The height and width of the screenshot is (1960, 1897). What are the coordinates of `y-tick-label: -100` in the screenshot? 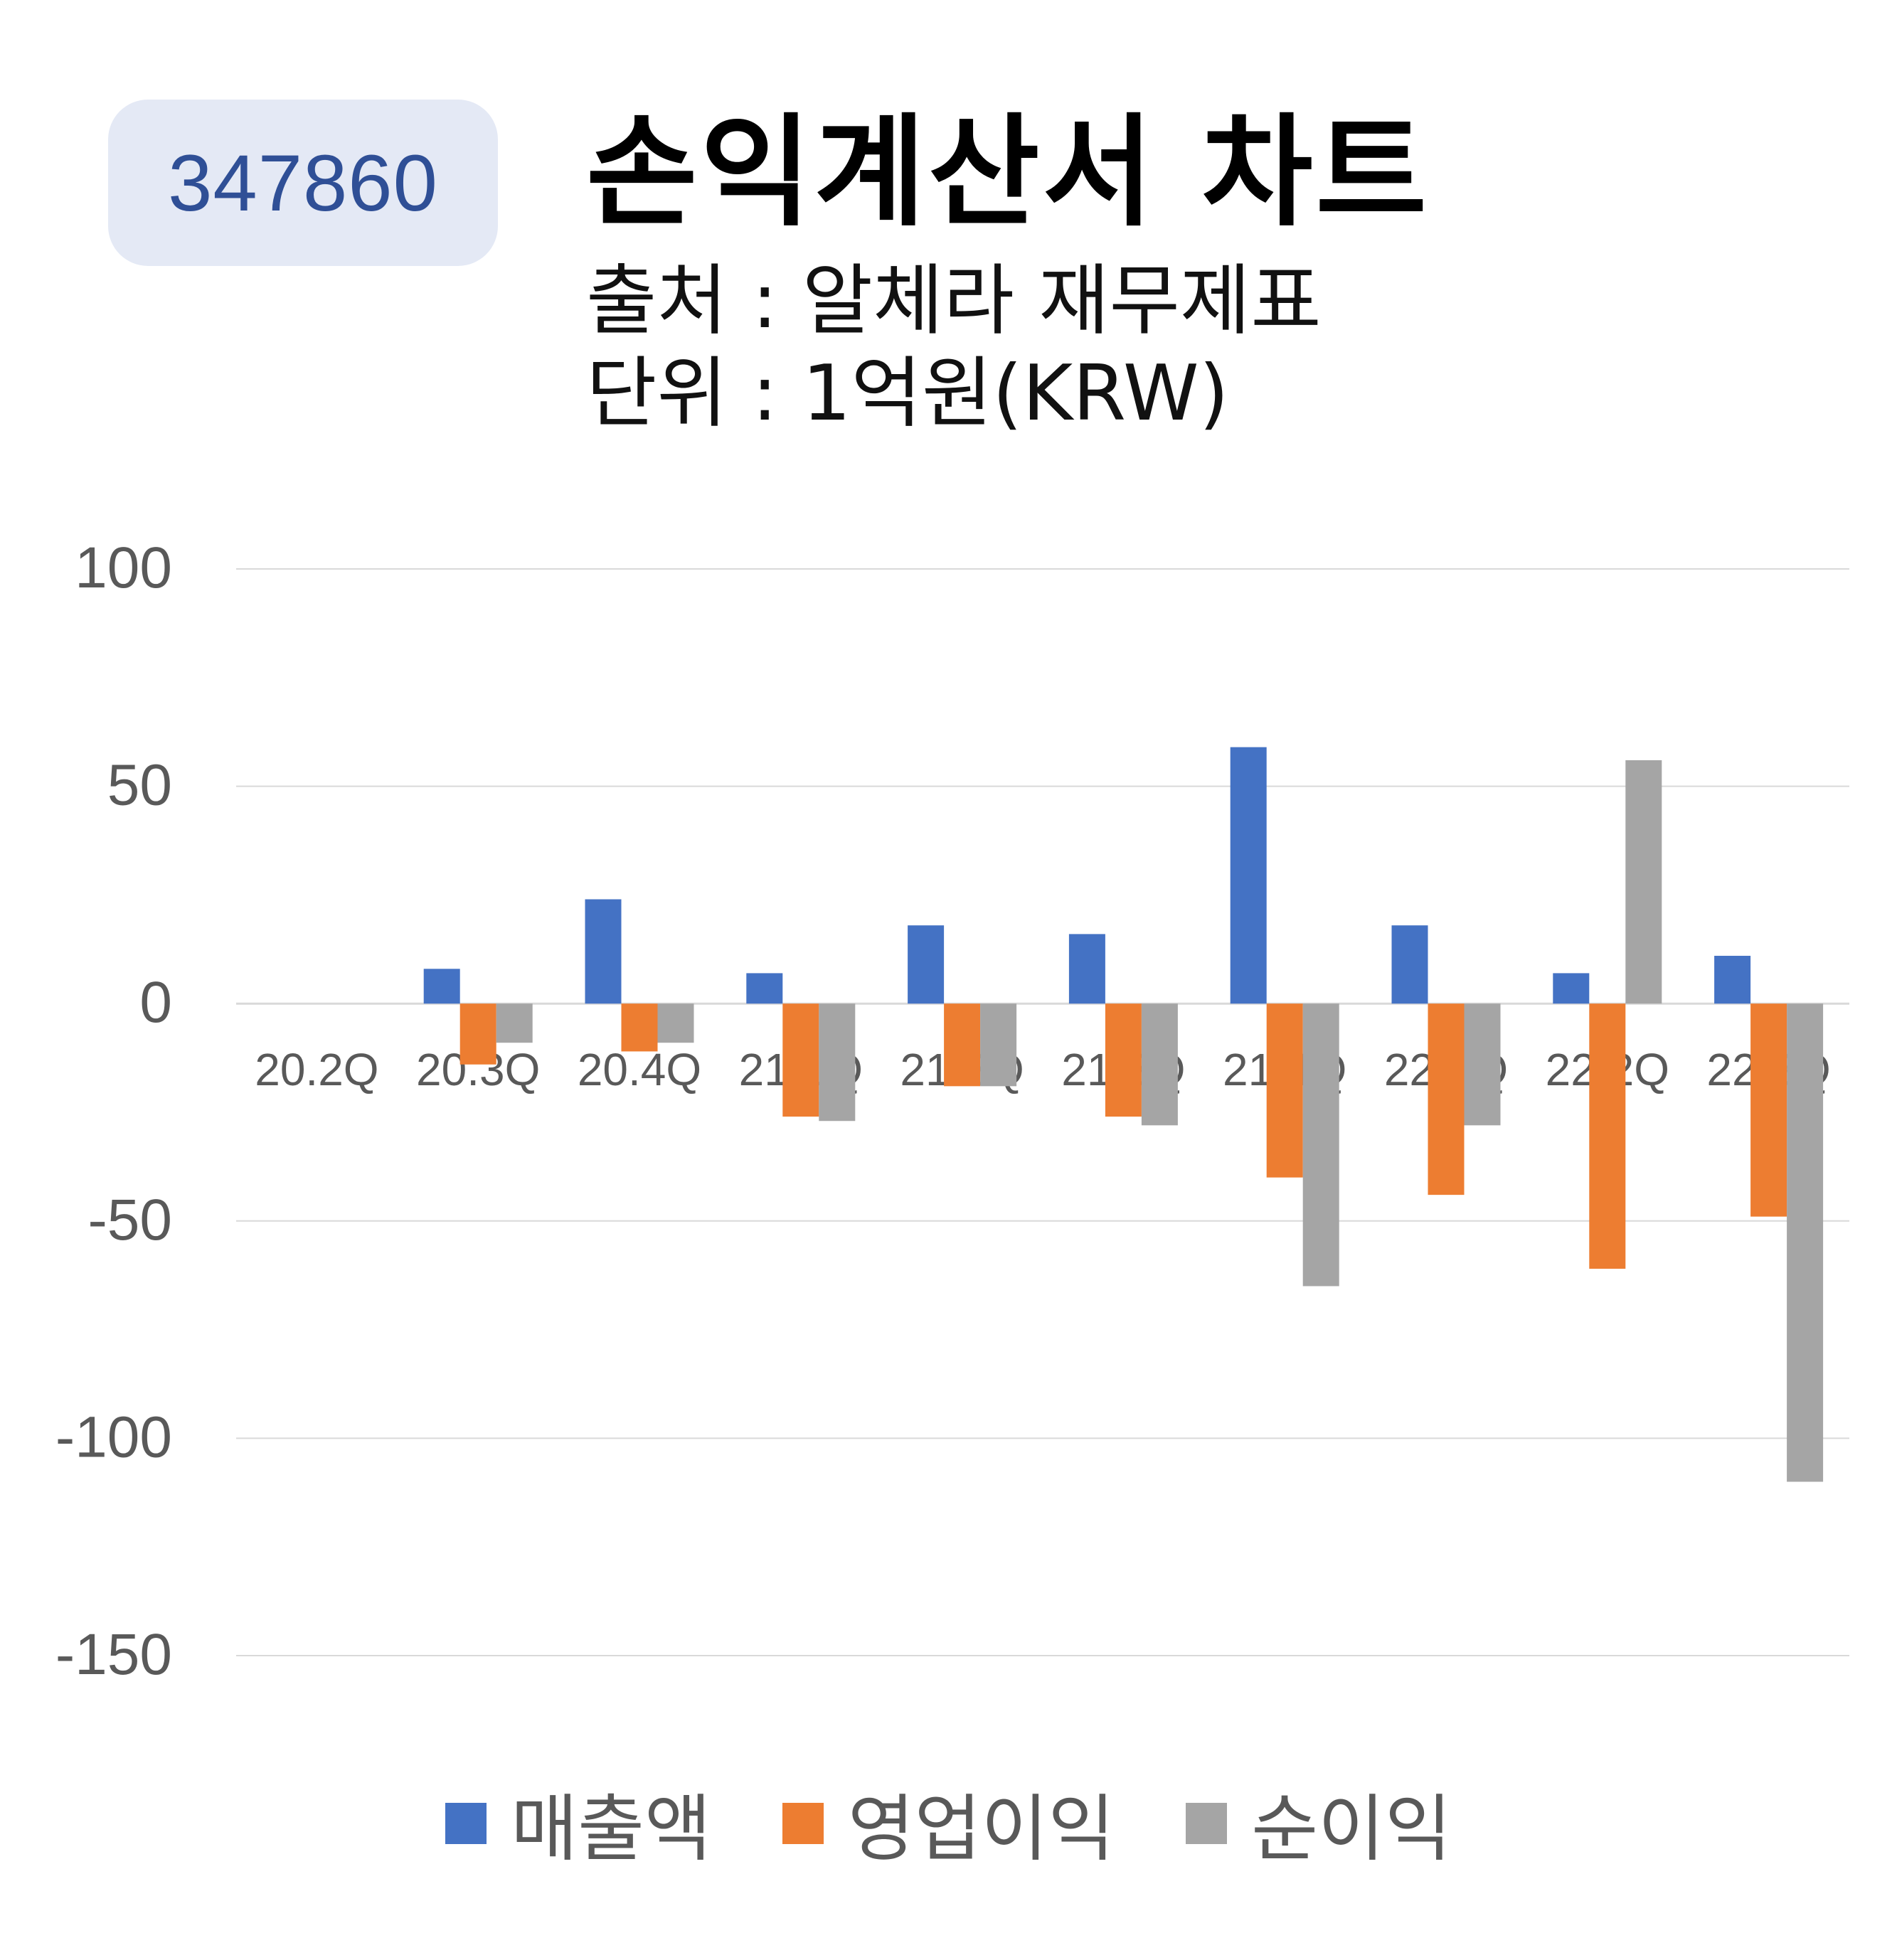 It's located at (113, 1437).